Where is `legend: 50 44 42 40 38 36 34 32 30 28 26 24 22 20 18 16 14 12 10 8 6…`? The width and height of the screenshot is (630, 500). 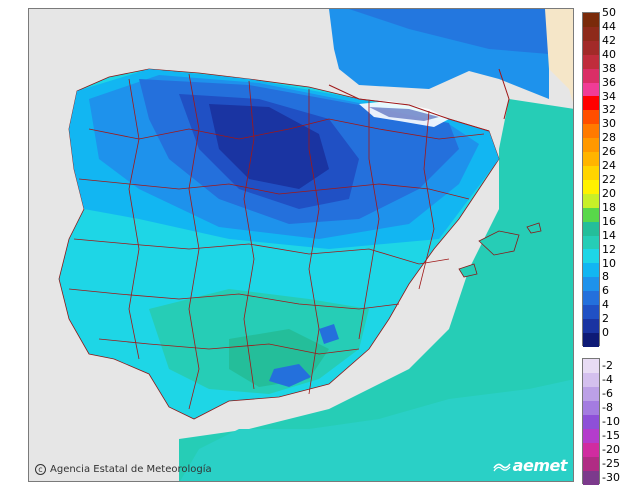 legend: 50 44 42 40 38 36 34 32 30 28 26 24 22 20 18 16 14 12 10 8 6… is located at coordinates (606, 249).